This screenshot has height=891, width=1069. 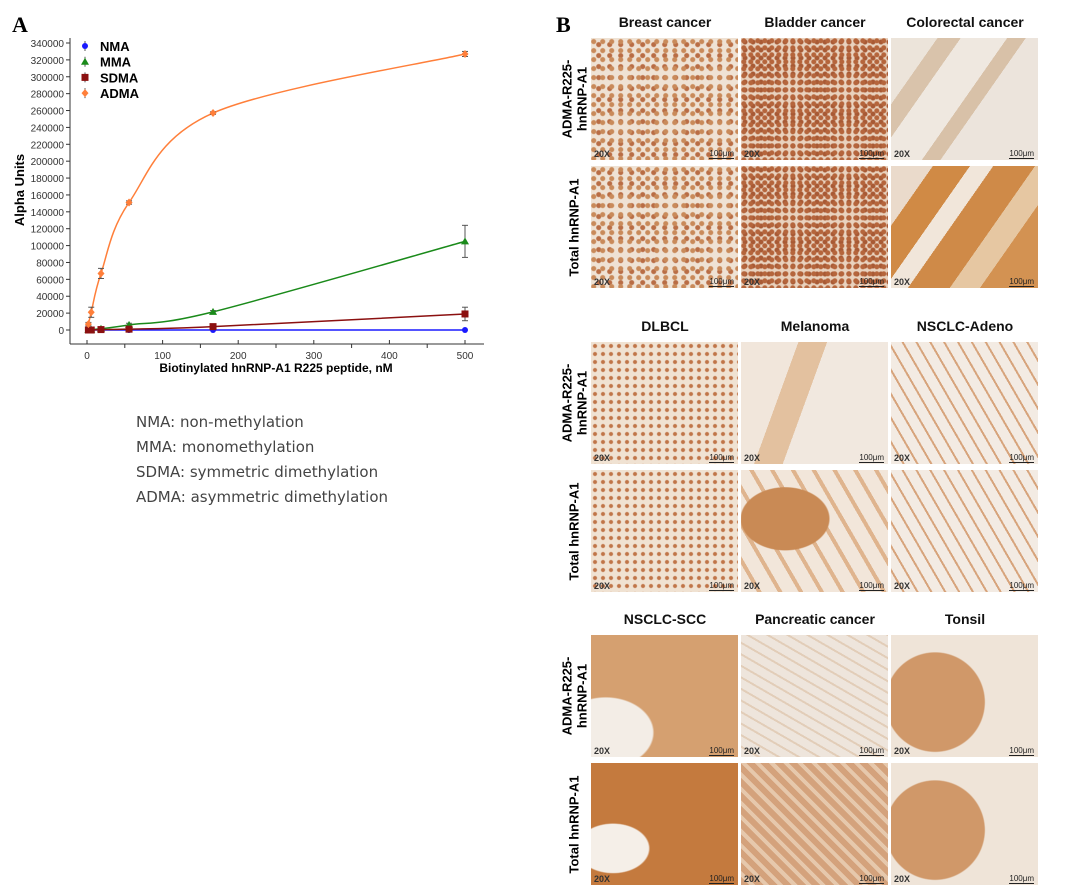 I want to click on legend-label: NMA, so click(x=115, y=46).